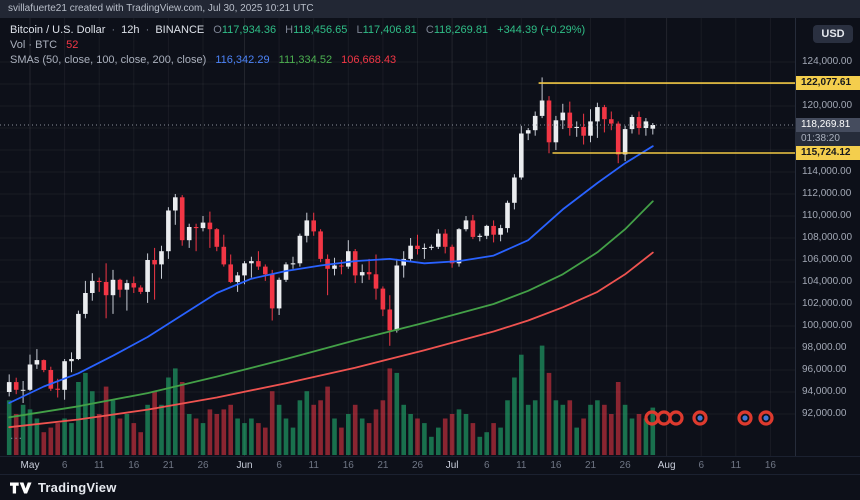  I want to click on symbol-name: Bitcoin / U.S. Dollar, so click(58, 30).